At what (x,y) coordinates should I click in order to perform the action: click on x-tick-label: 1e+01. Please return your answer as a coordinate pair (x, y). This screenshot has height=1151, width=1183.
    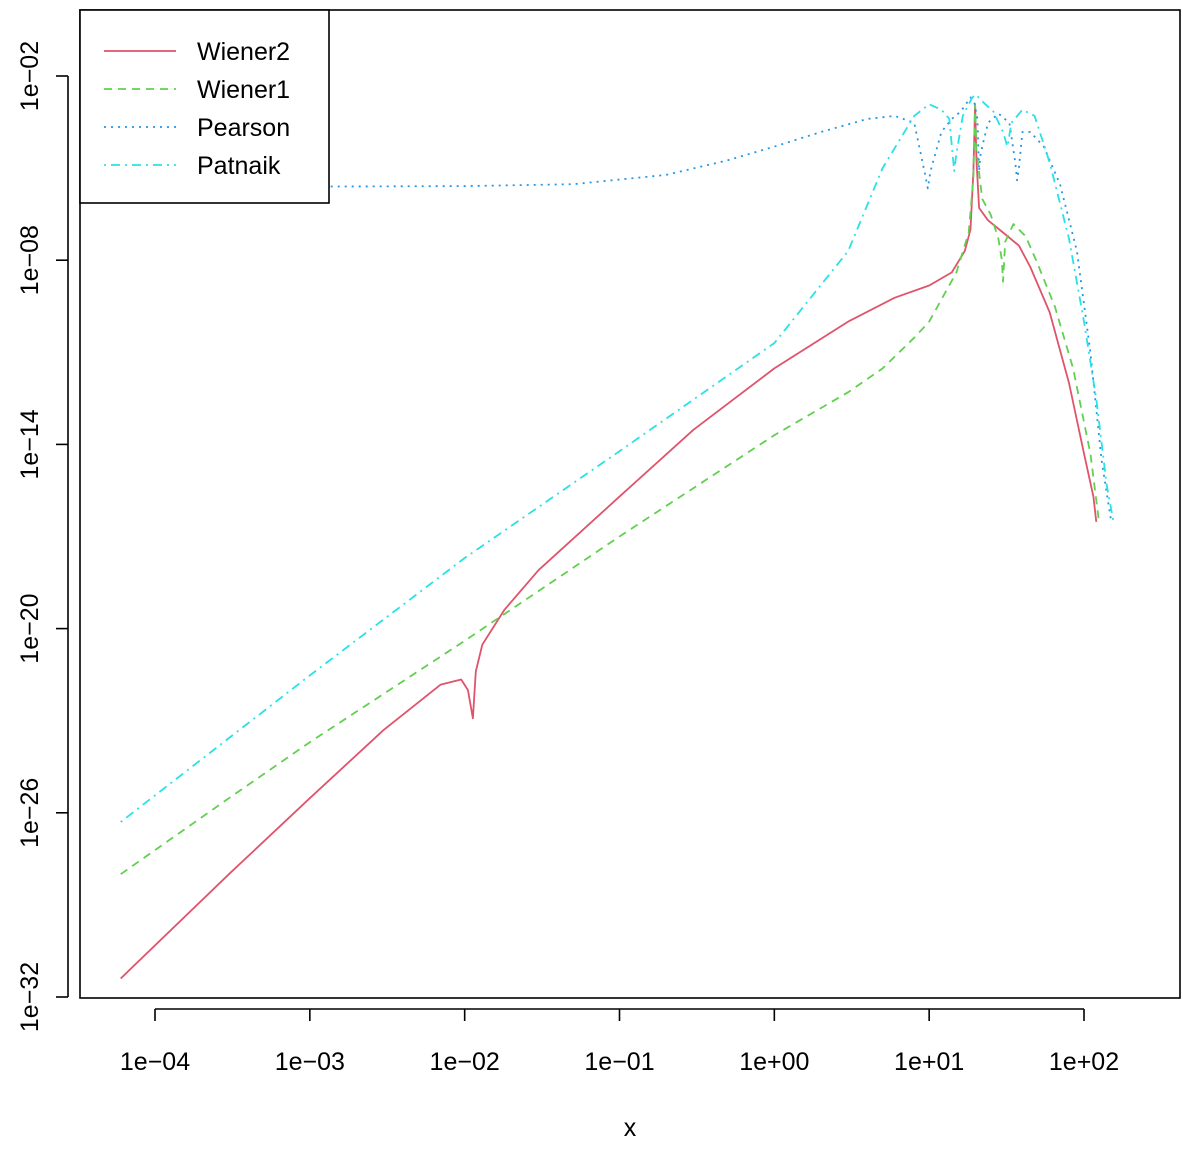
    Looking at the image, I should click on (929, 1062).